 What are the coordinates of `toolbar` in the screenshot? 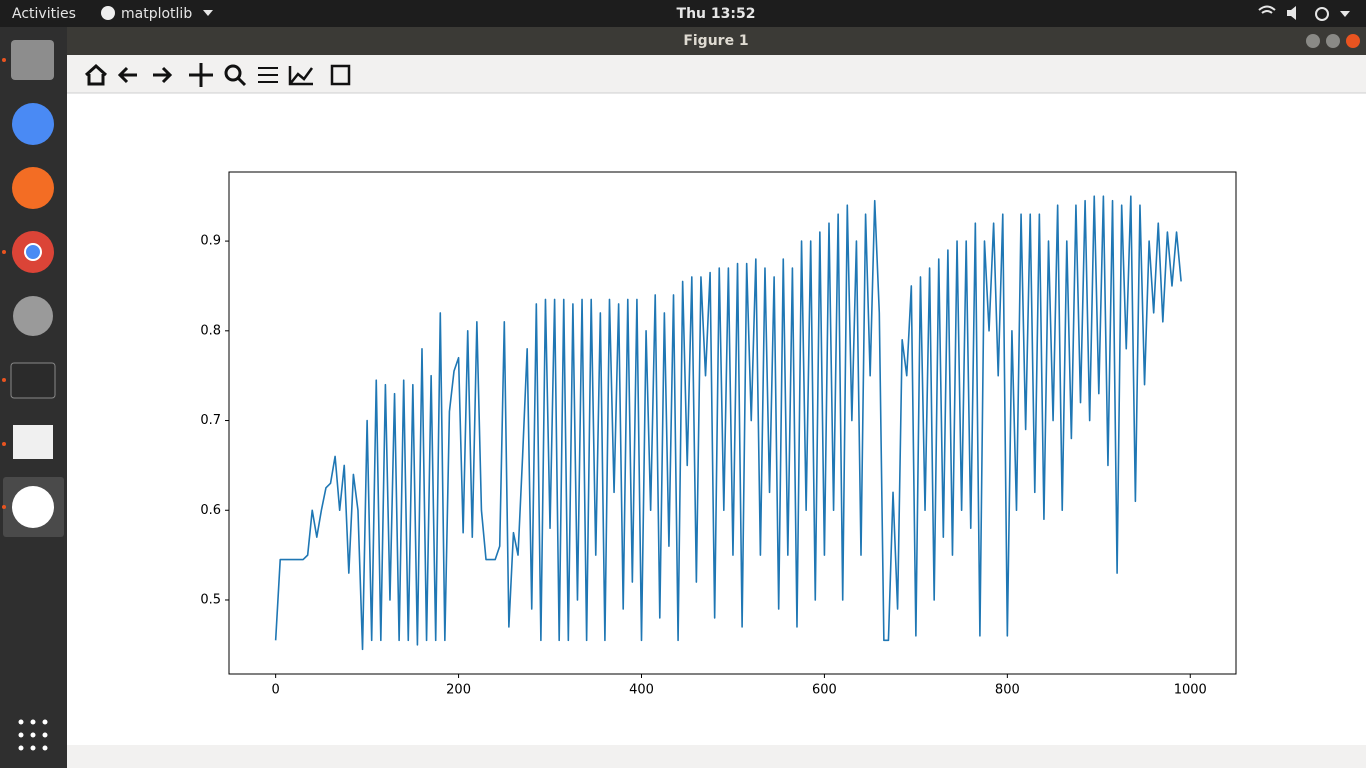 It's located at (716, 74).